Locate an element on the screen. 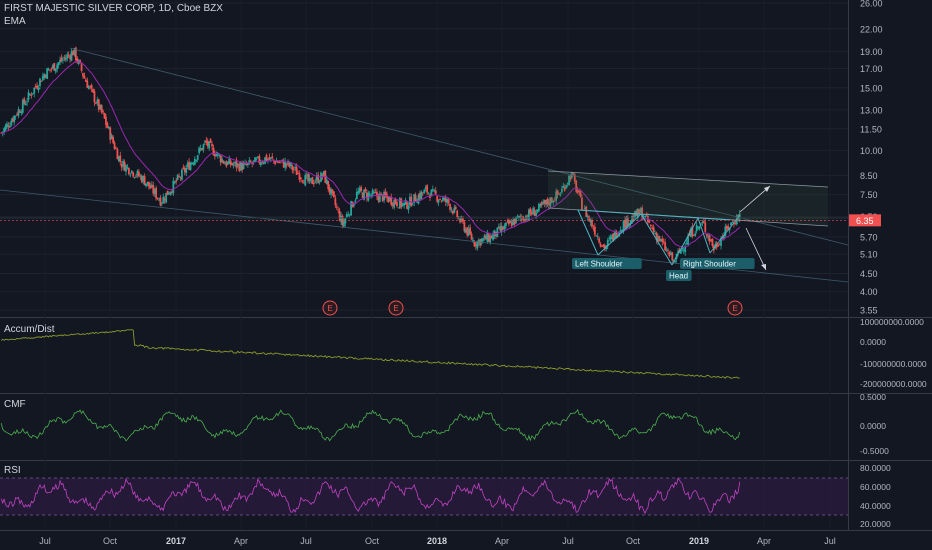 The height and width of the screenshot is (550, 932). cmf-tick-label: 0.0000 is located at coordinates (873, 426).